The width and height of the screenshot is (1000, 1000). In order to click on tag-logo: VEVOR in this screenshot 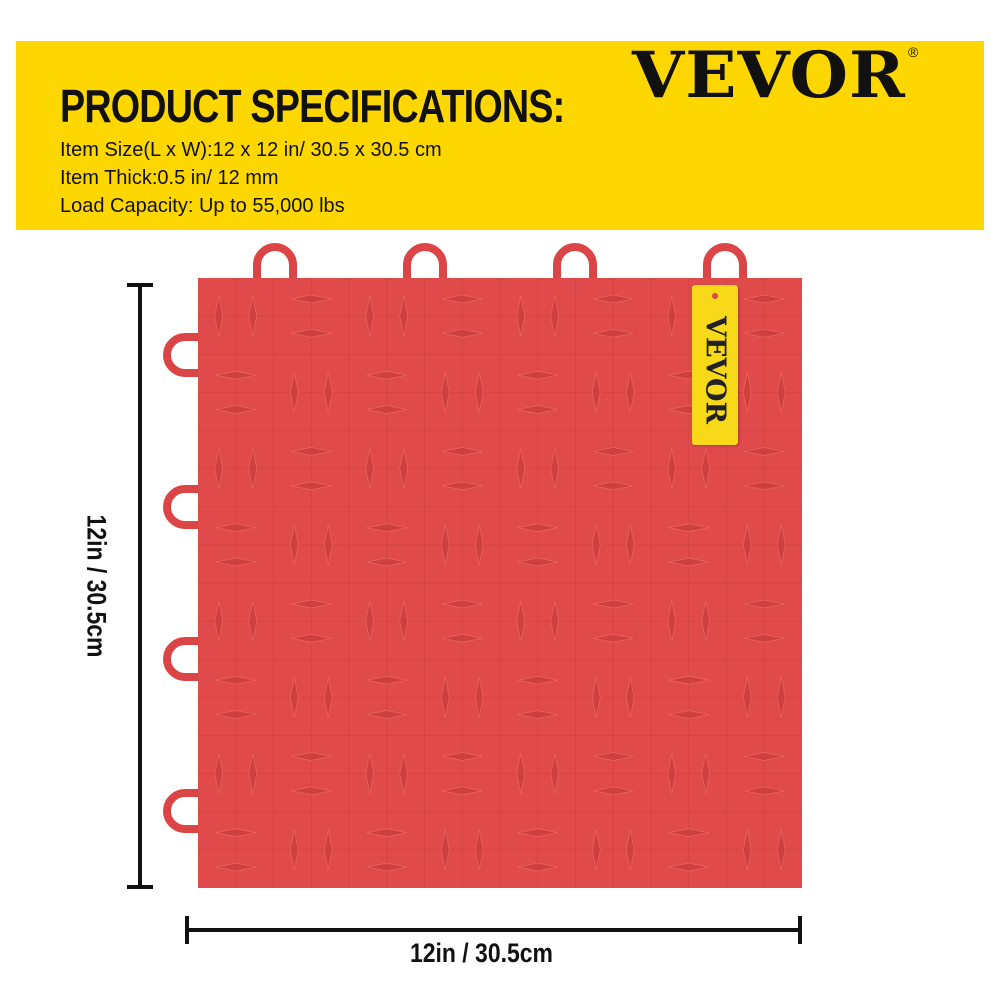, I will do `click(715, 370)`.